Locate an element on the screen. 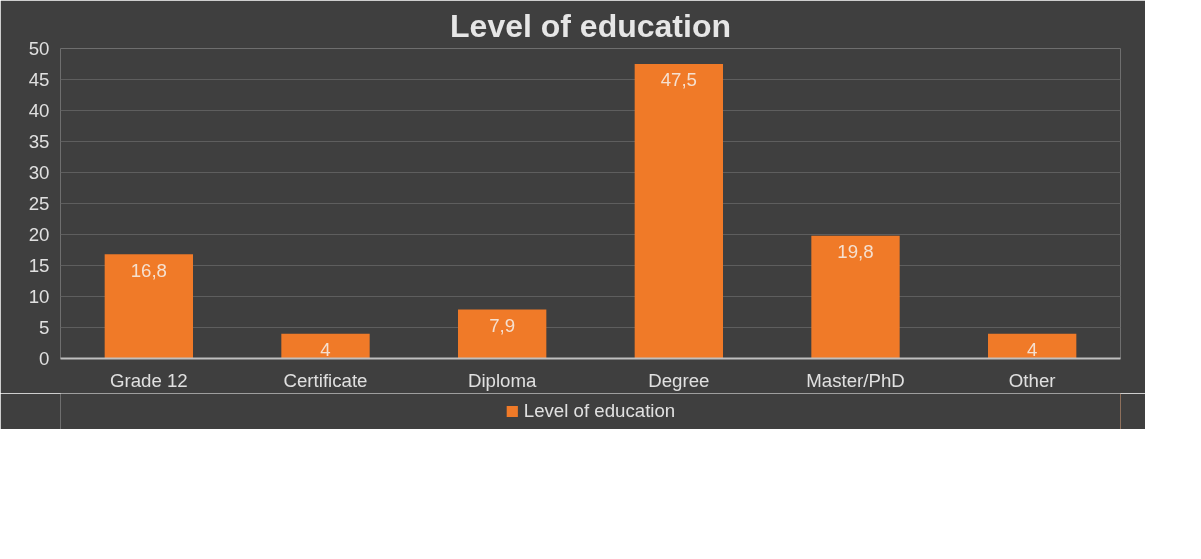  y-tick-label: 10 is located at coordinates (39, 296).